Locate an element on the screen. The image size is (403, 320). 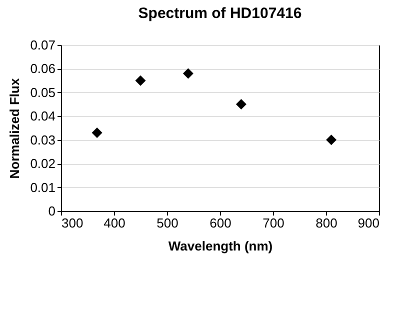
x-tick-label: 900 is located at coordinates (369, 223).